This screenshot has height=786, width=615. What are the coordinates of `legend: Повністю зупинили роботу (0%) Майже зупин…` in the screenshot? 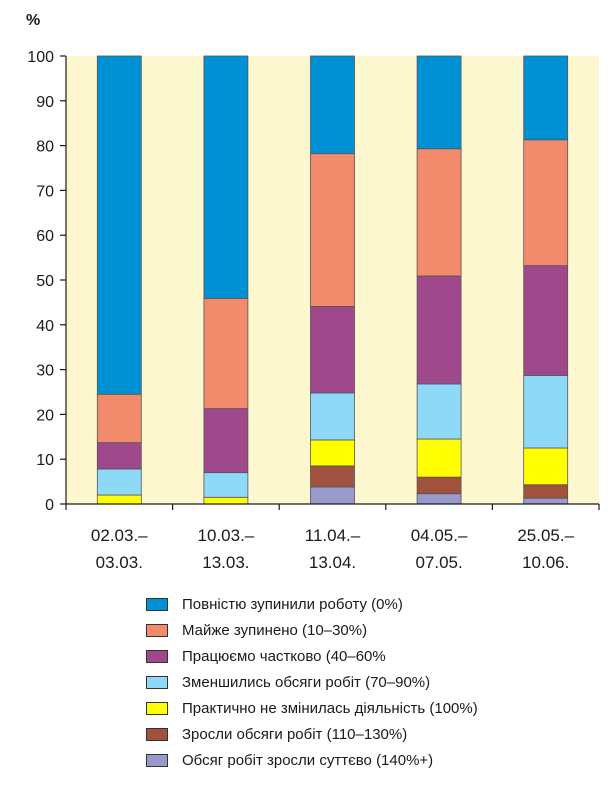 It's located at (312, 682).